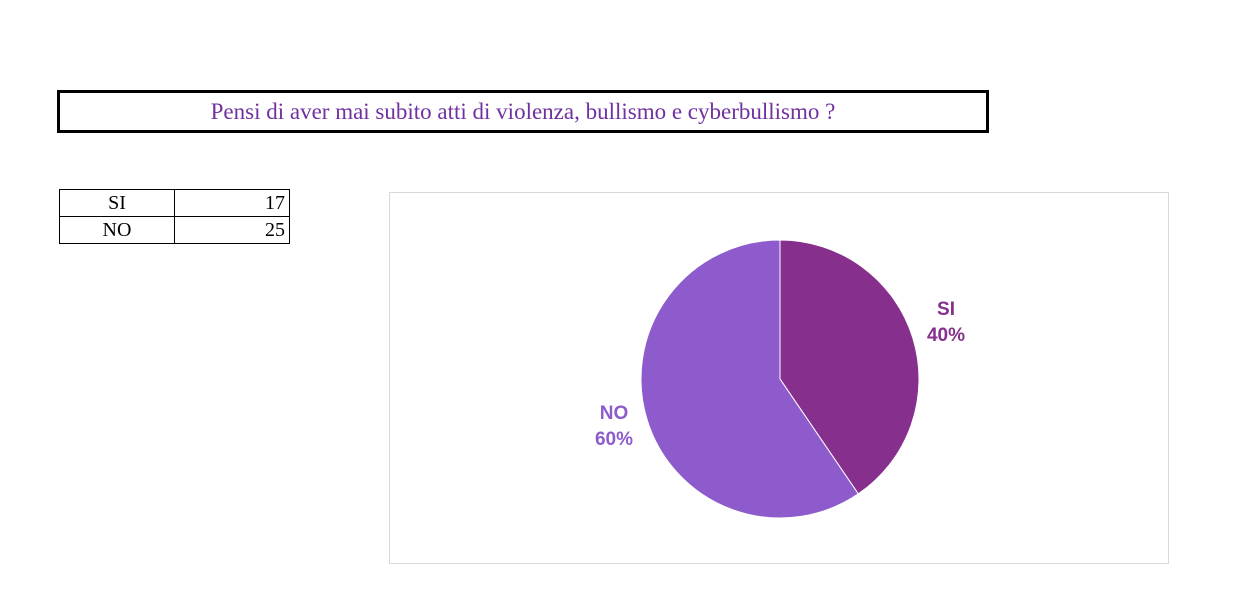 The width and height of the screenshot is (1250, 600). What do you see at coordinates (232, 230) in the screenshot?
I see `table-cell-value: 25` at bounding box center [232, 230].